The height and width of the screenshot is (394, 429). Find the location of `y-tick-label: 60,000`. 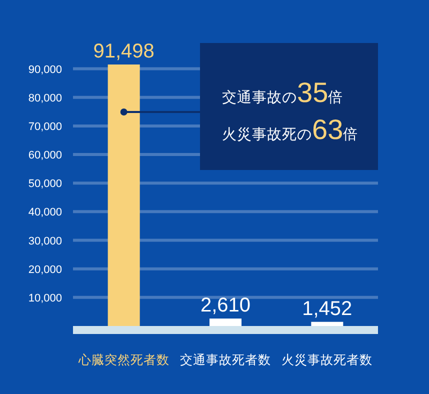

y-tick-label: 60,000 is located at coordinates (45, 156).